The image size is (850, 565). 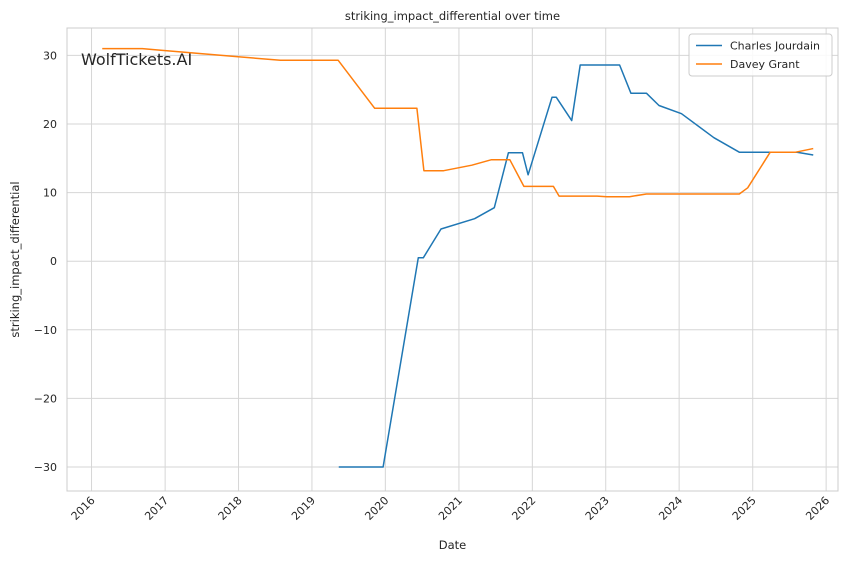 What do you see at coordinates (45, 398) in the screenshot?
I see `y-tick-label: −20` at bounding box center [45, 398].